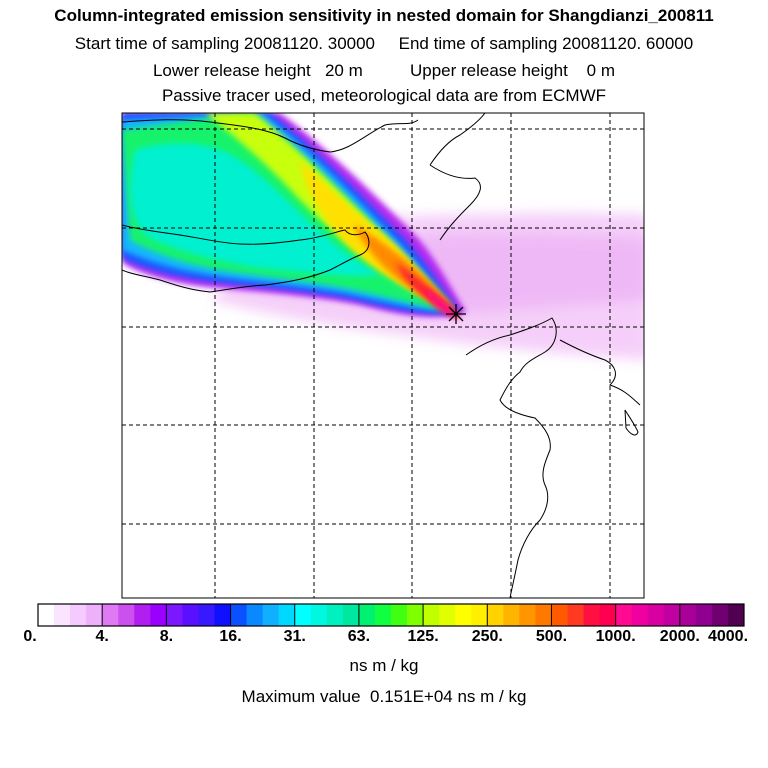  What do you see at coordinates (102, 636) in the screenshot?
I see `colorbar-tick-label: 4.` at bounding box center [102, 636].